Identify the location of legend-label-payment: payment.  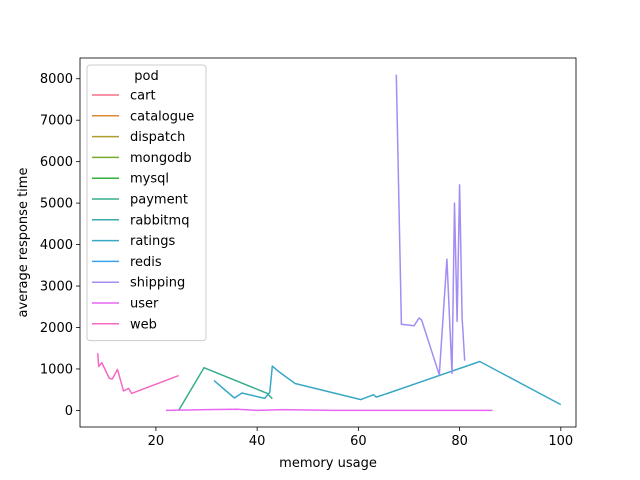
(159, 200).